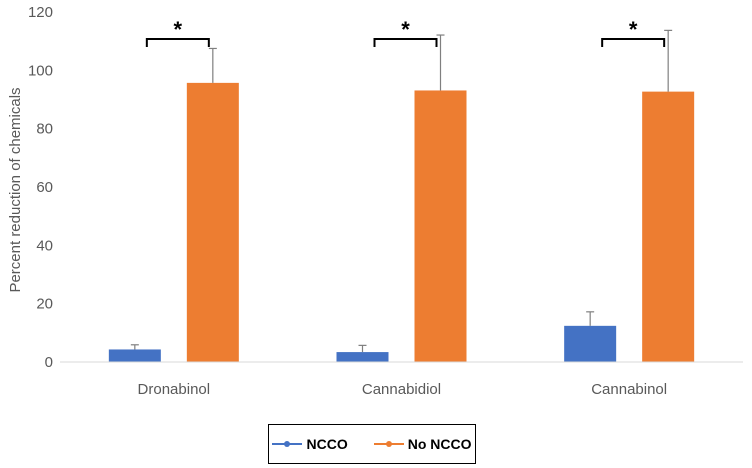  I want to click on significance-star-cannabinol: *, so click(633, 29).